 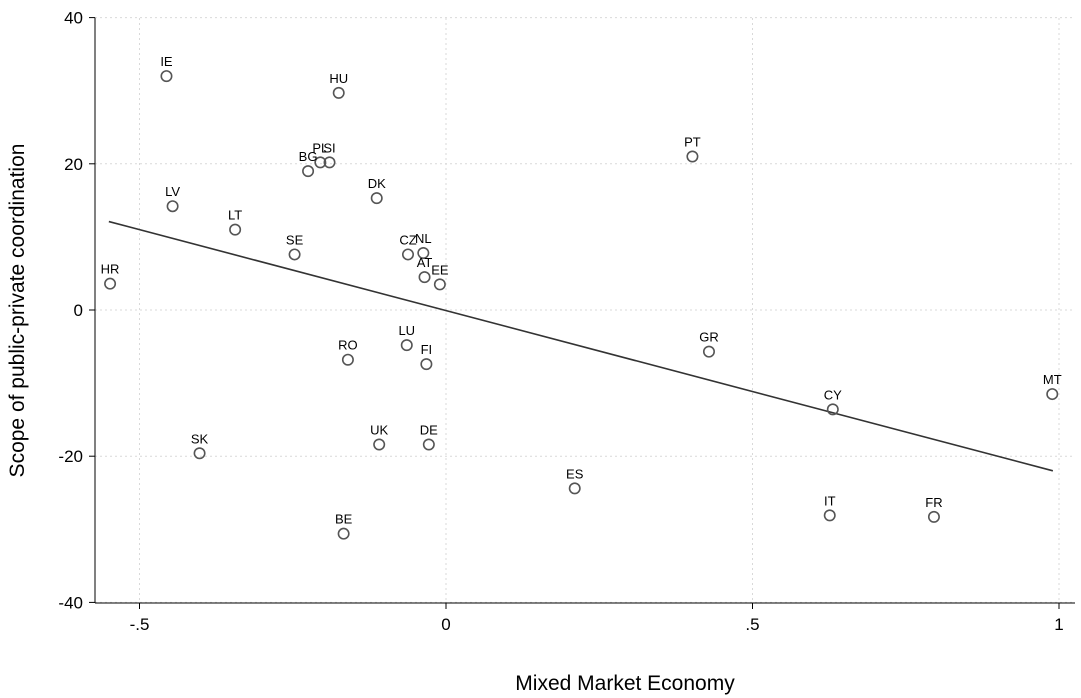 I want to click on point-label: GR, so click(x=709, y=337).